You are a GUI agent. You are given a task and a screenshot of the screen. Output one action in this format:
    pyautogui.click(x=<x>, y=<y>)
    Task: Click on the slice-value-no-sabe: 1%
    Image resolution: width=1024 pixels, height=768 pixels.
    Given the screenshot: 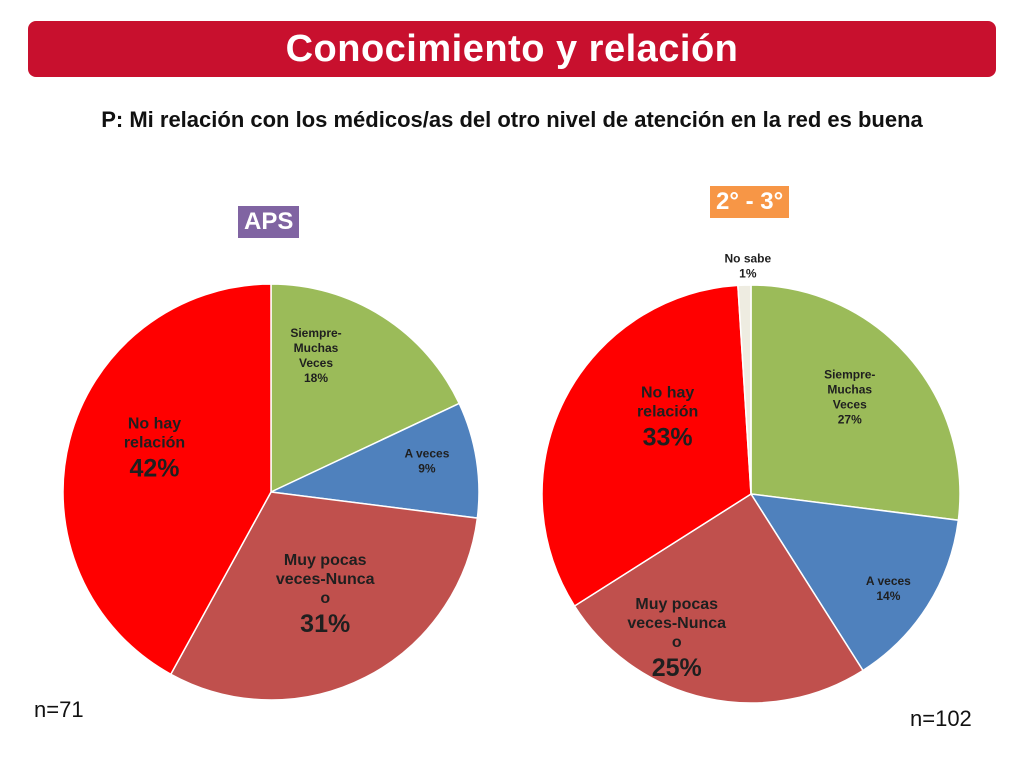 What is the action you would take?
    pyautogui.click(x=748, y=273)
    